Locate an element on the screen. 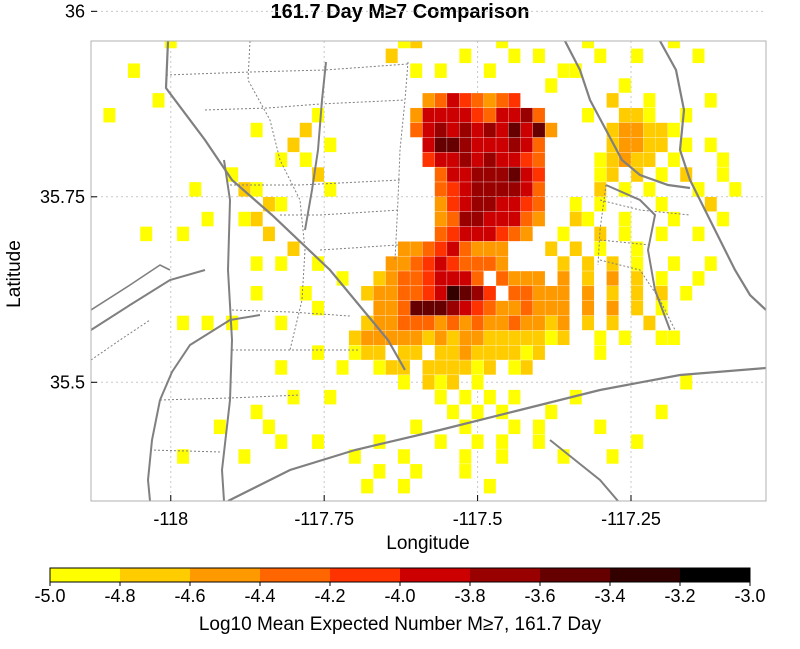 This screenshot has width=800, height=649. colorbar-tick-label: -5.0 is located at coordinates (49, 596).